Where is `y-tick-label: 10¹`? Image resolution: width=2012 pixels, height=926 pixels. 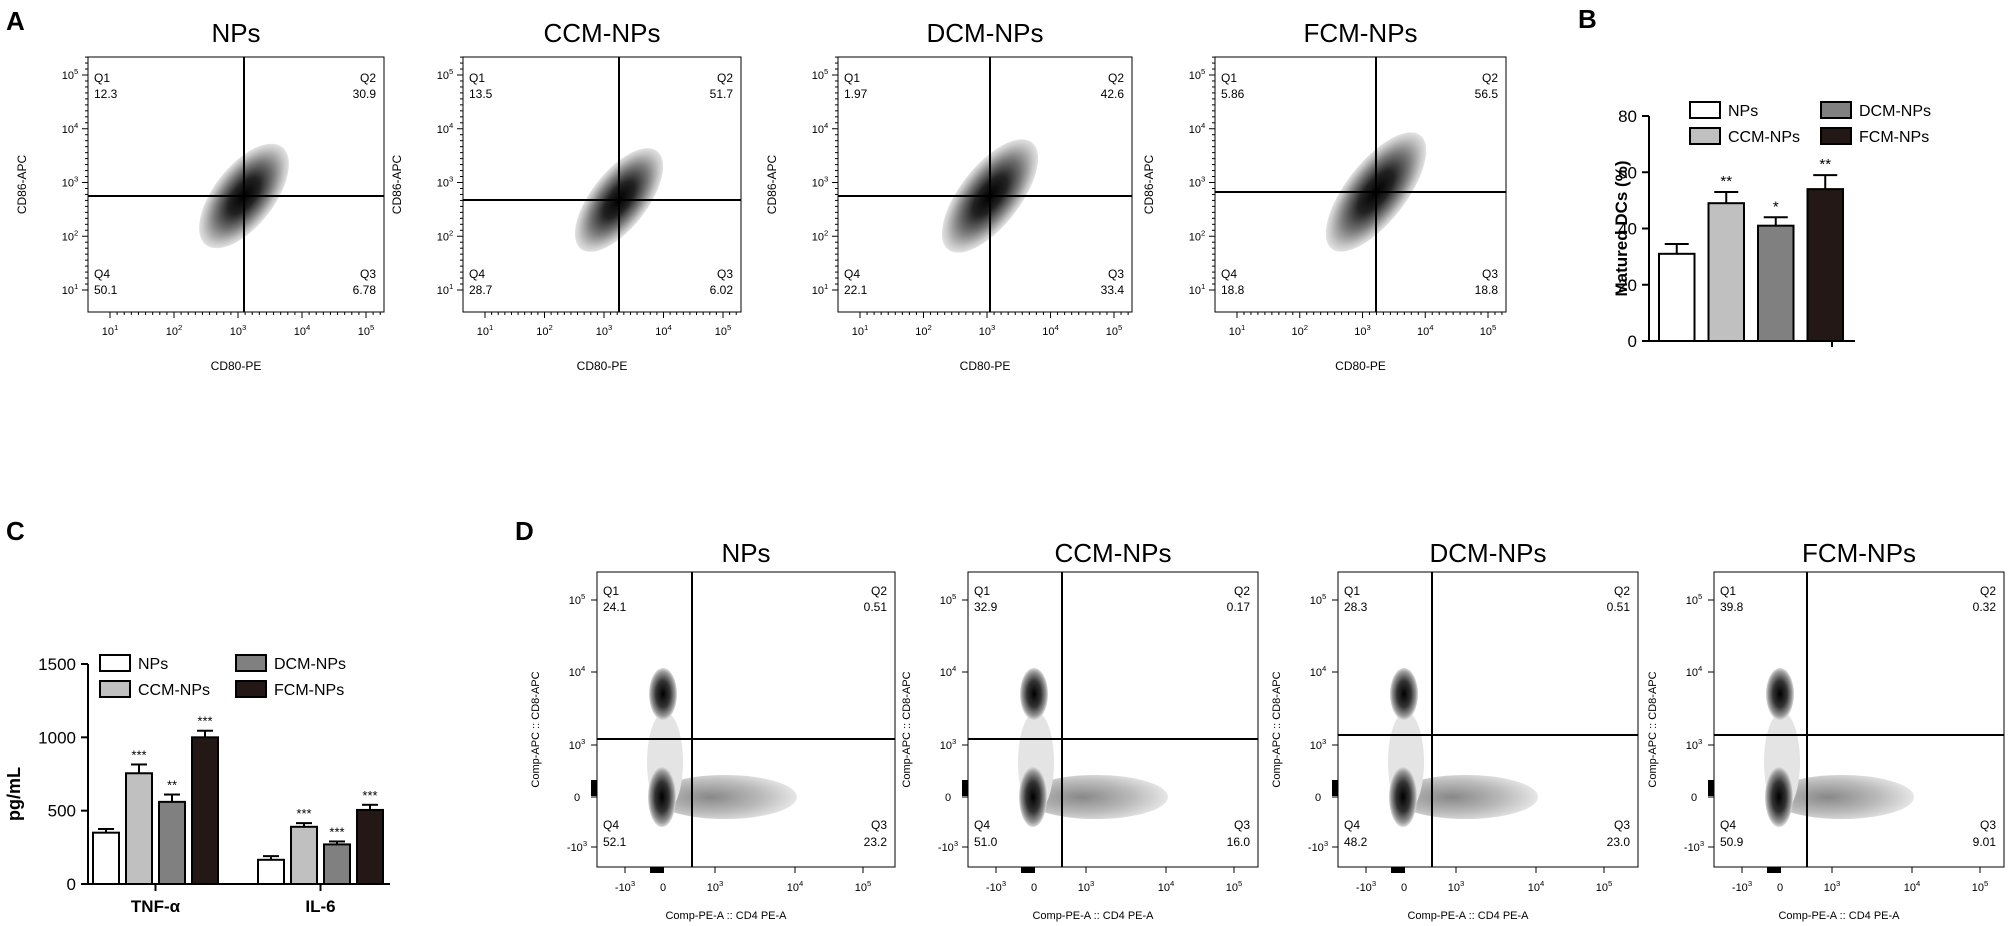
y-tick-label: 10¹ is located at coordinates (1197, 289).